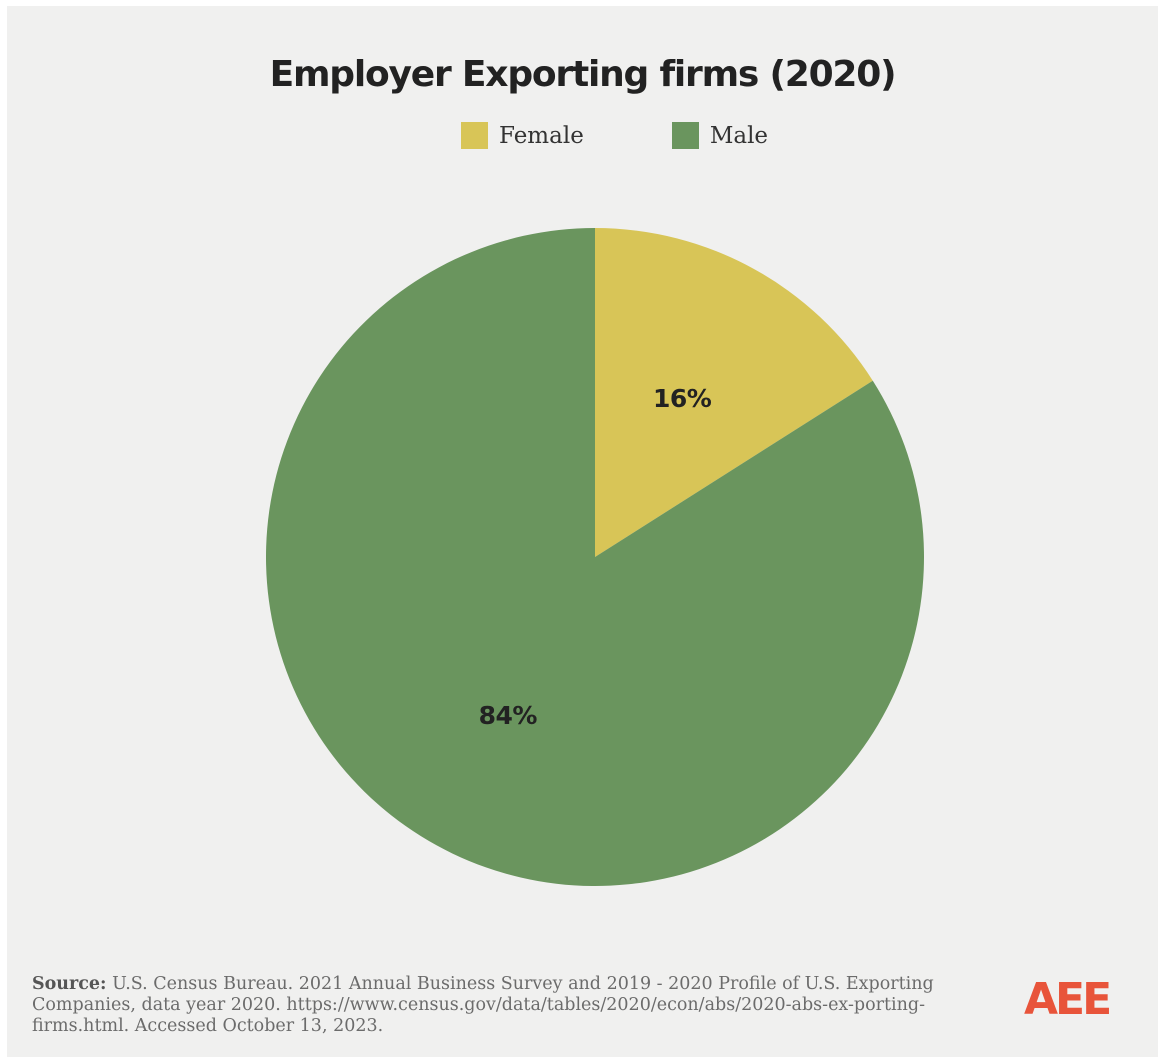  Describe the element at coordinates (474, 135) in the screenshot. I see `legend-swatch-female` at that location.